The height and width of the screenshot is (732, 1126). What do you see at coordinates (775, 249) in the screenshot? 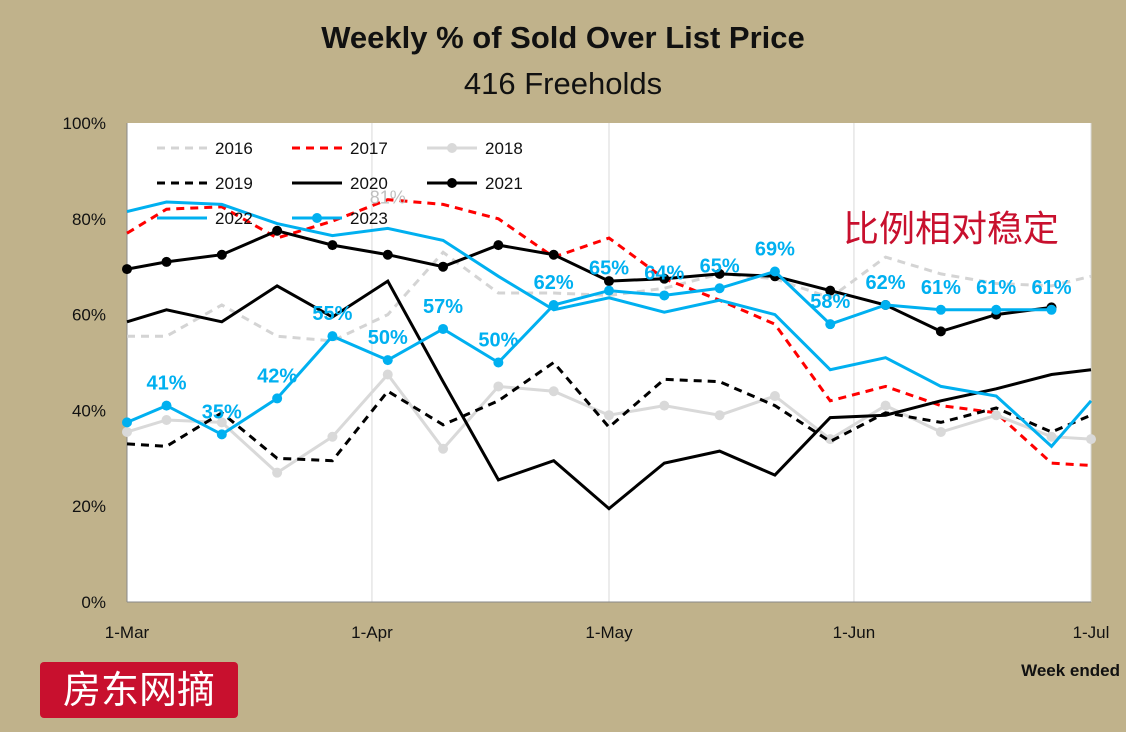
I see `data-label: 69%` at bounding box center [775, 249].